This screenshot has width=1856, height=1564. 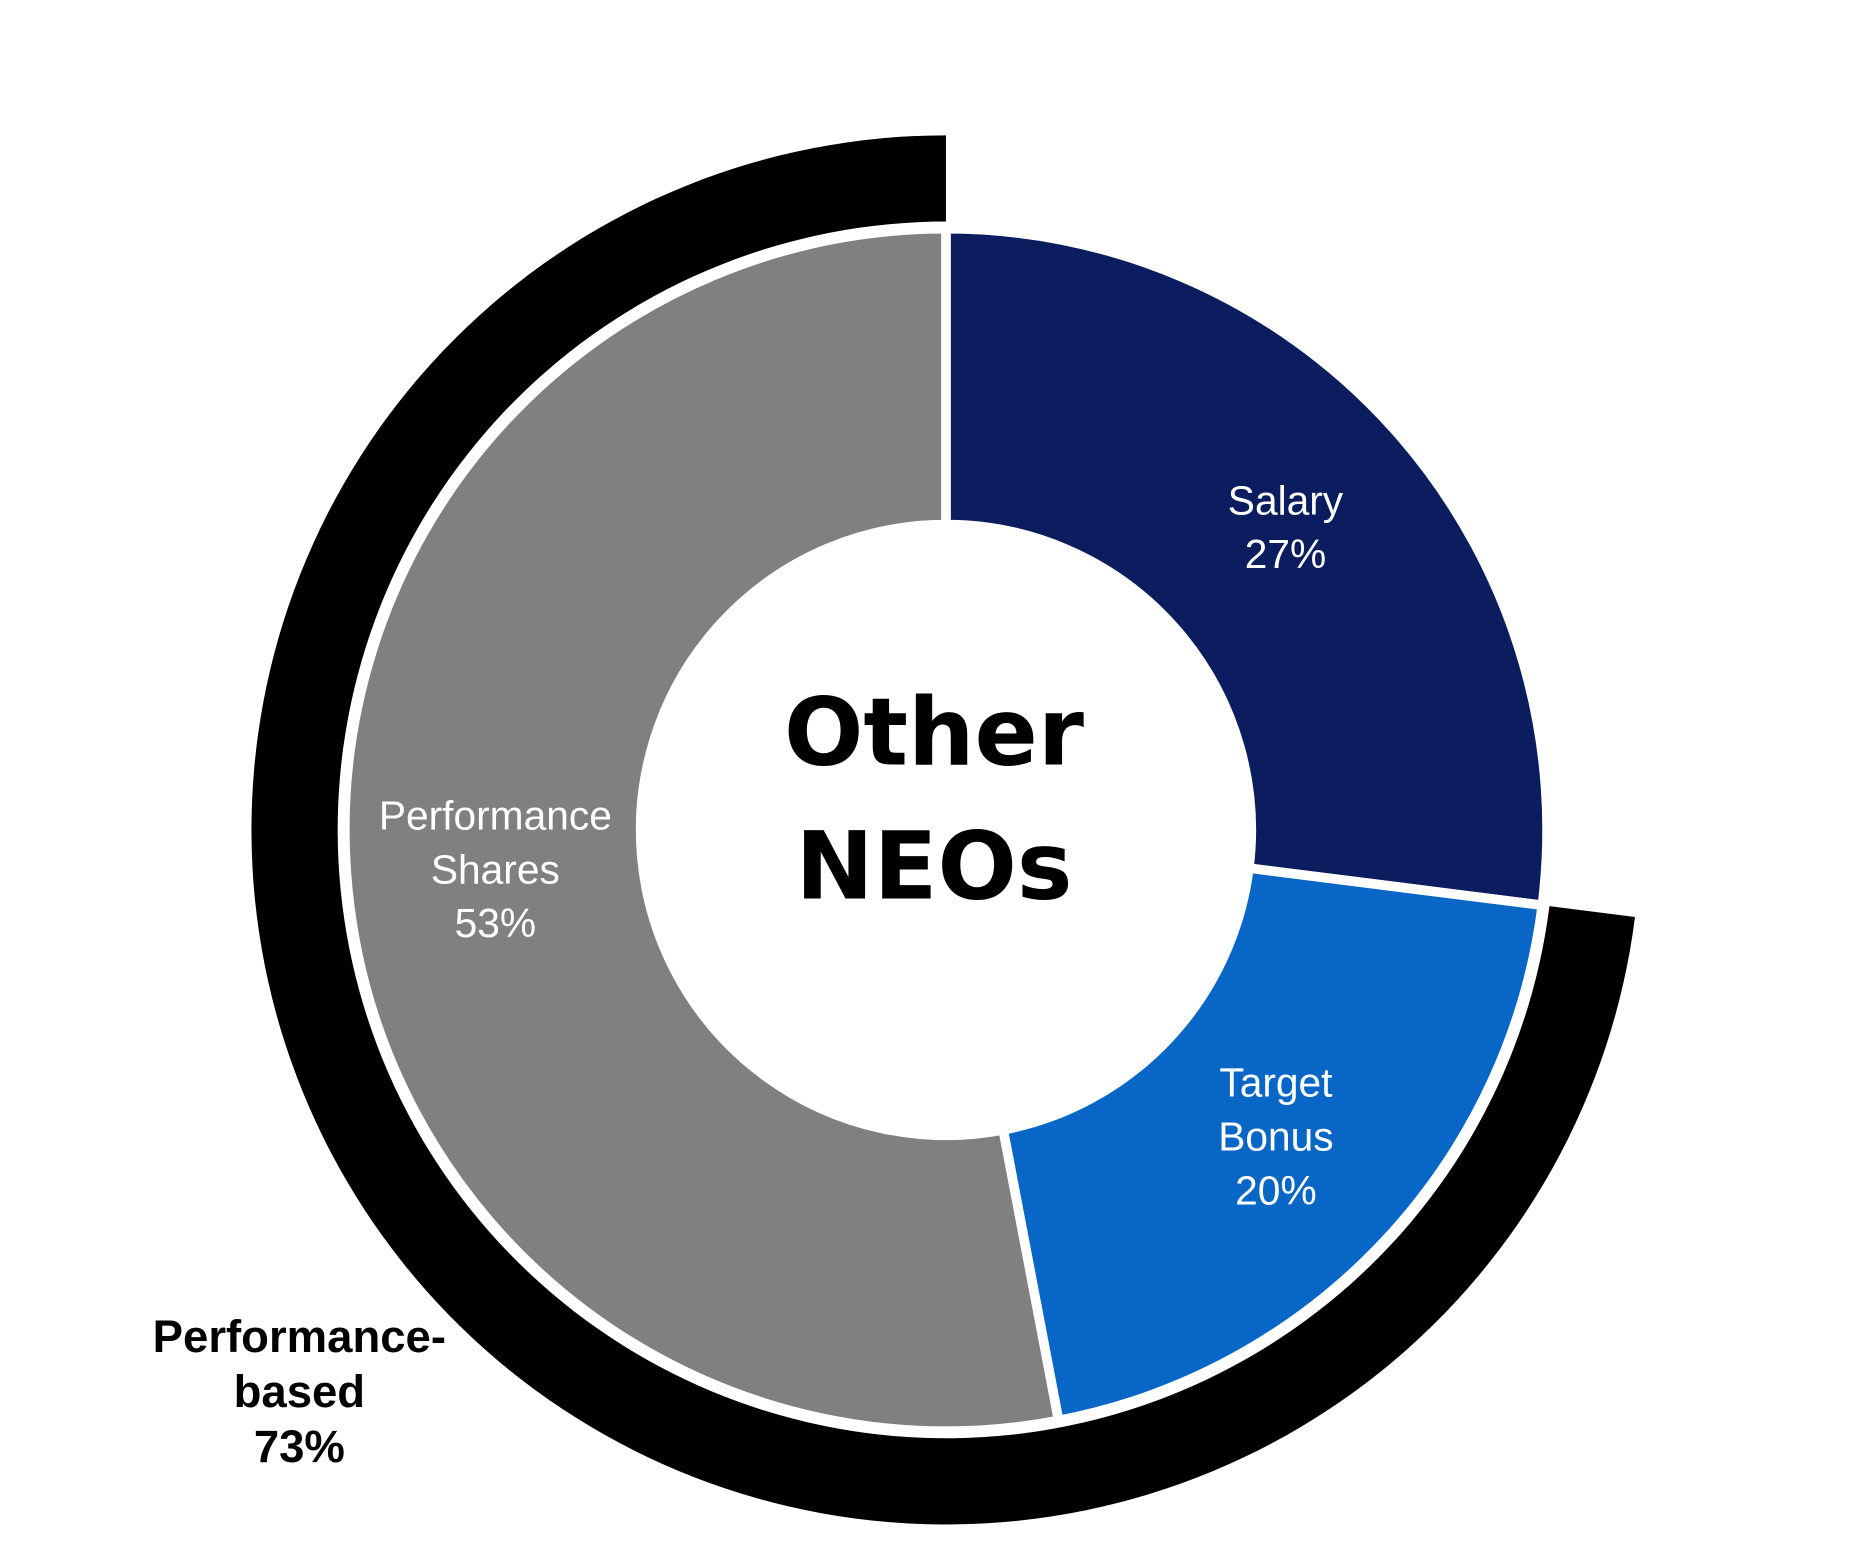 What do you see at coordinates (299, 1336) in the screenshot?
I see `ring-label-line: Performance-` at bounding box center [299, 1336].